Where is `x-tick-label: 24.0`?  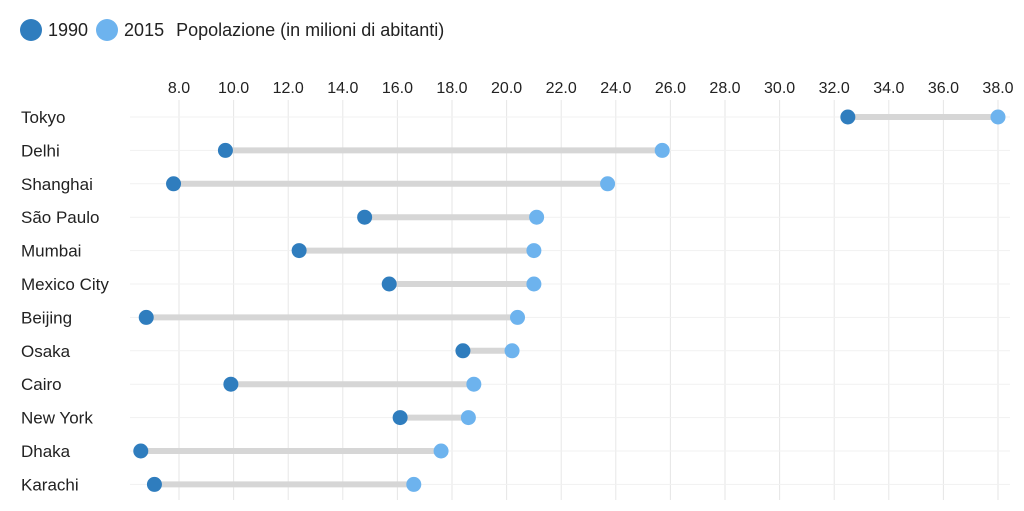 x-tick-label: 24.0 is located at coordinates (615, 88).